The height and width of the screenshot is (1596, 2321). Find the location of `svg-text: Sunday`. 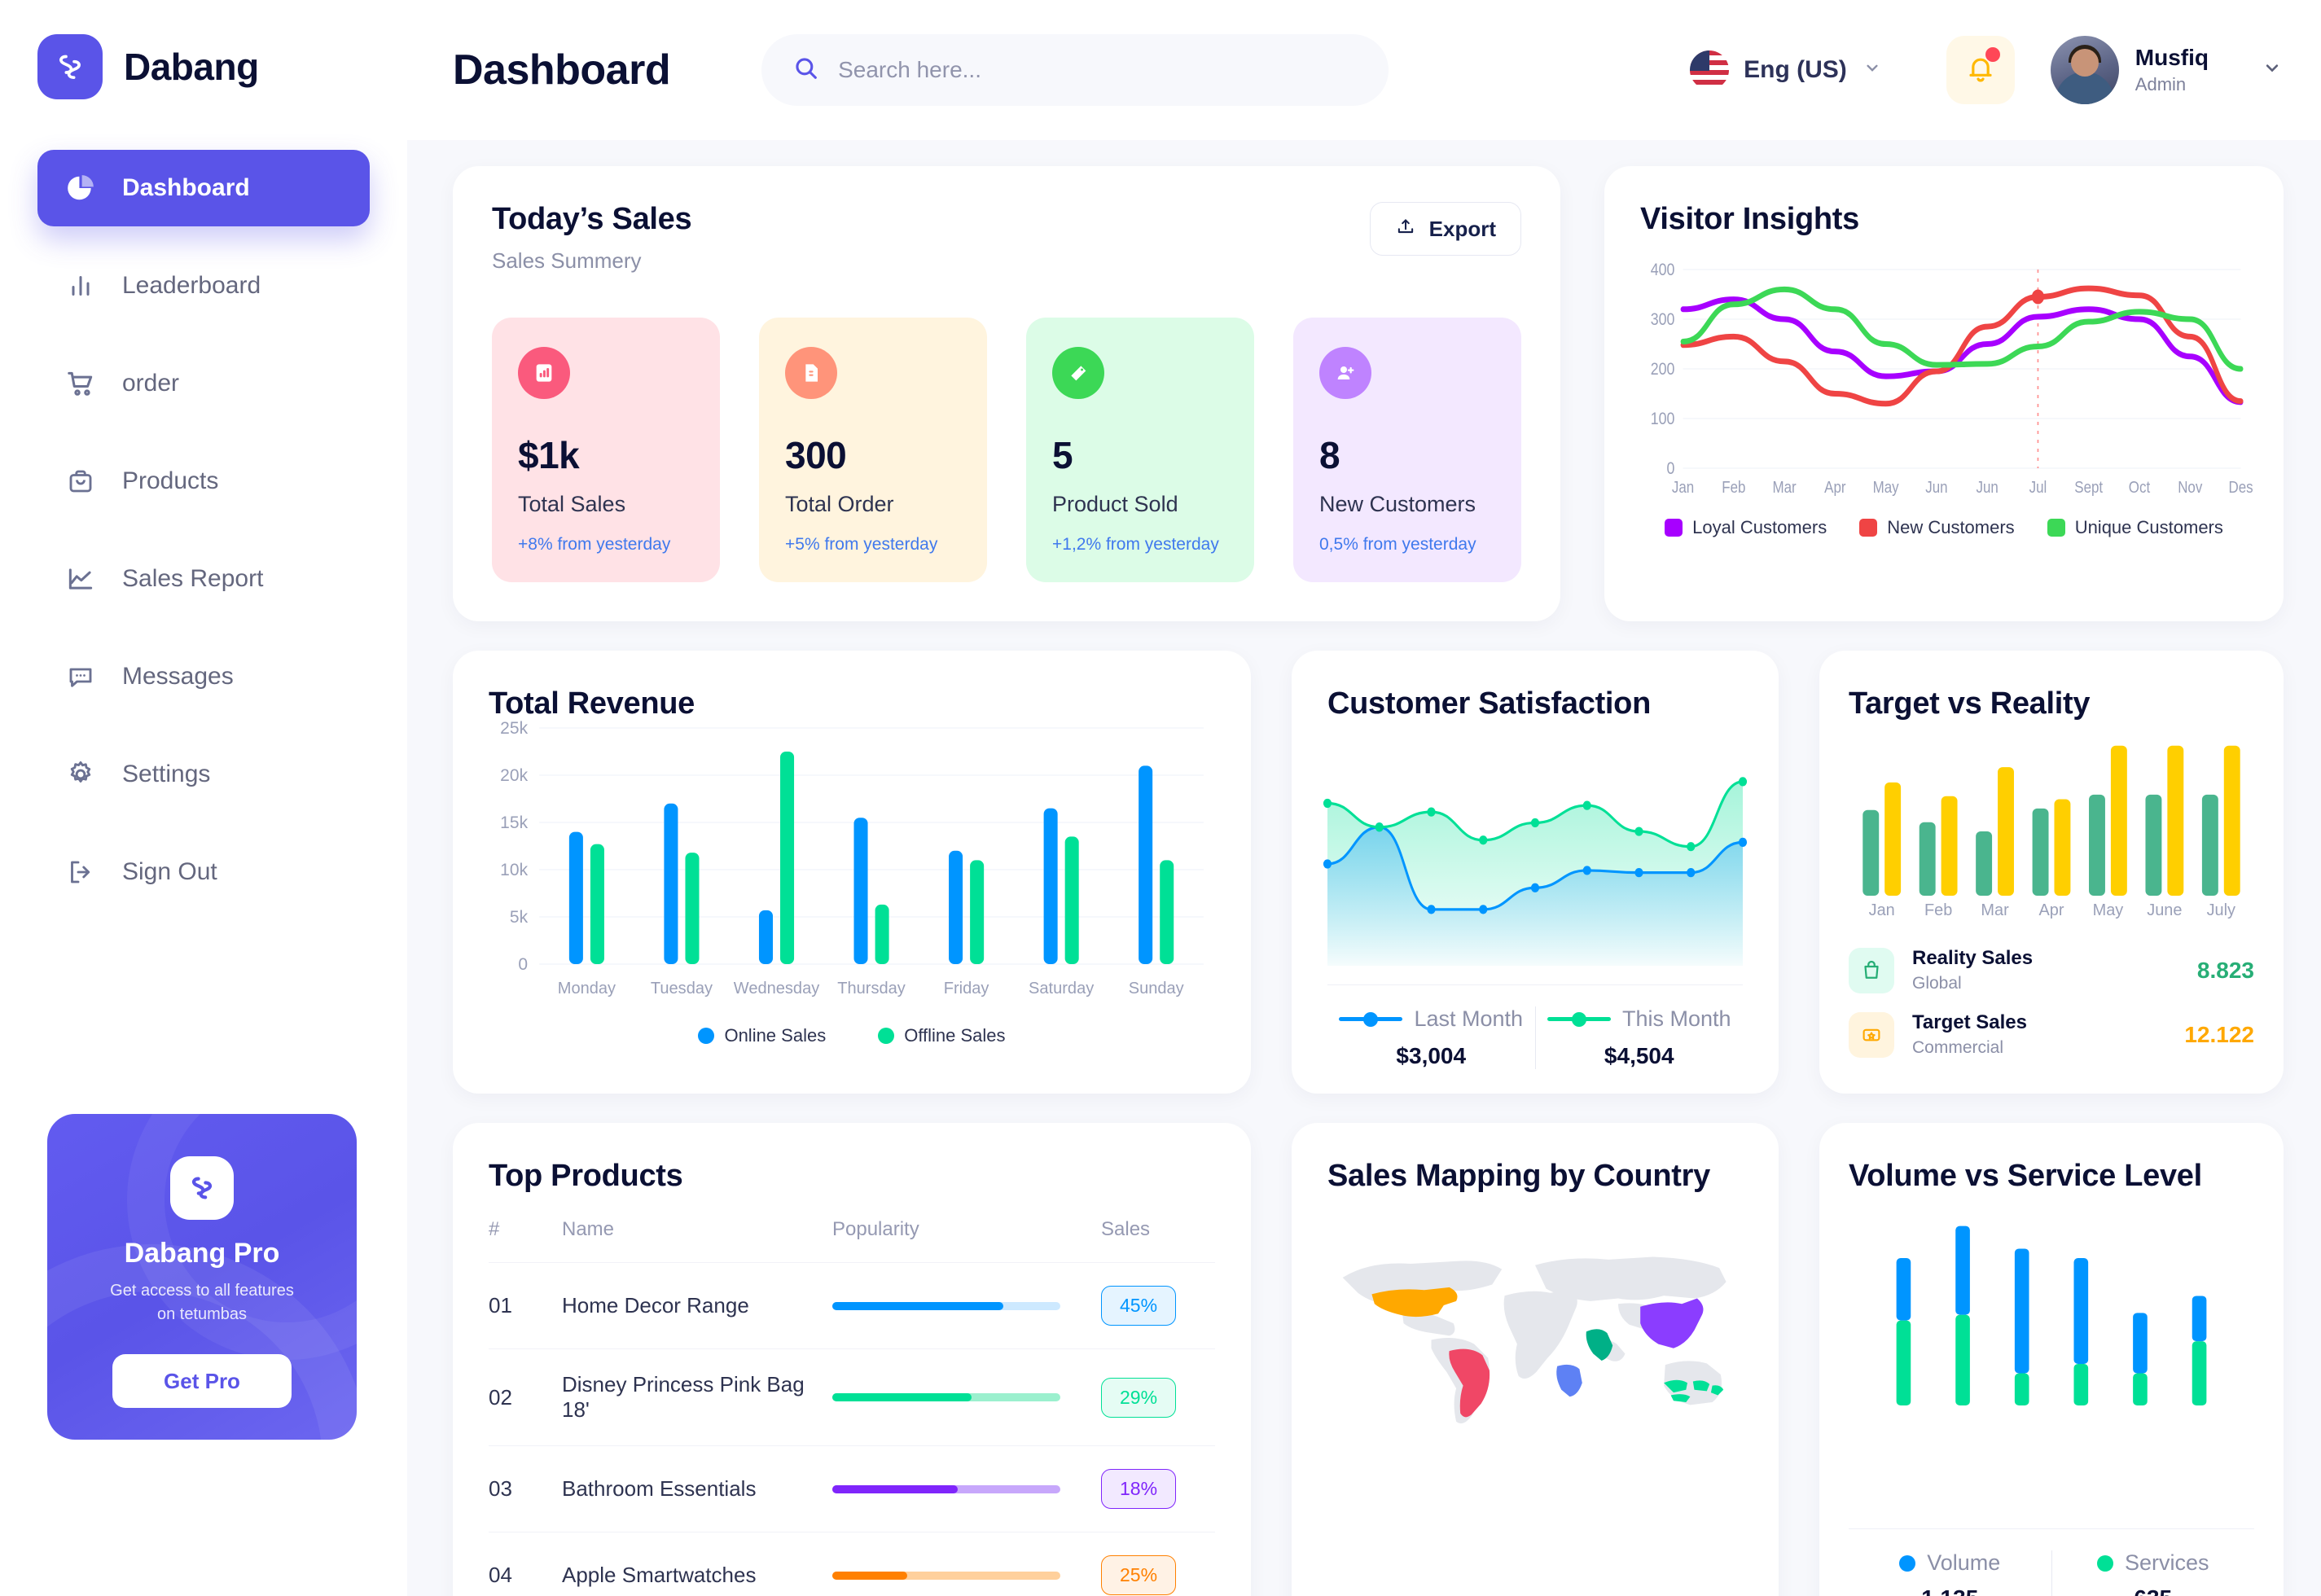

svg-text: Sunday is located at coordinates (1156, 989).